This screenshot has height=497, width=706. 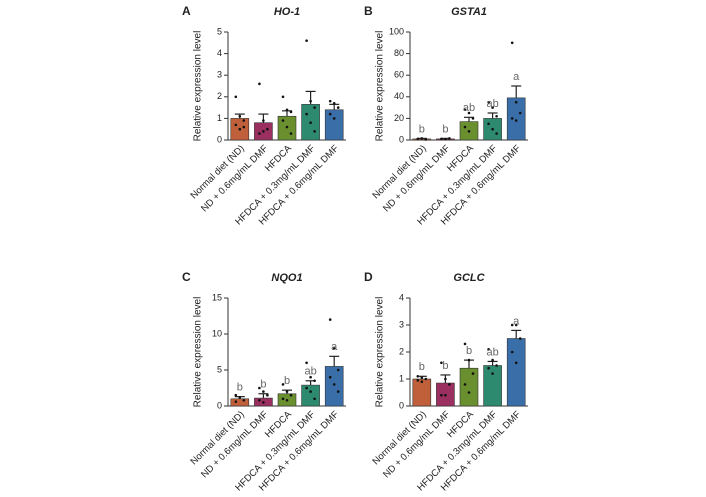 What do you see at coordinates (219, 405) in the screenshot?
I see `y-tick-label: 0` at bounding box center [219, 405].